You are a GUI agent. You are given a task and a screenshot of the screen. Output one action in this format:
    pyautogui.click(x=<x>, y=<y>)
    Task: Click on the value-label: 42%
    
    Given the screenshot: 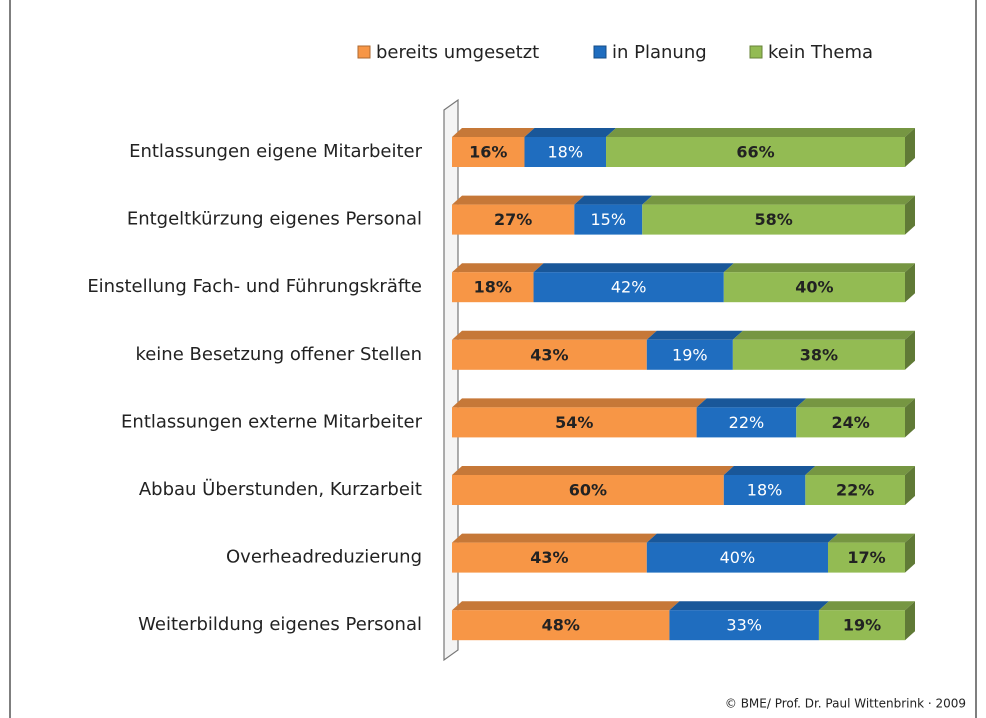 What is the action you would take?
    pyautogui.click(x=629, y=287)
    